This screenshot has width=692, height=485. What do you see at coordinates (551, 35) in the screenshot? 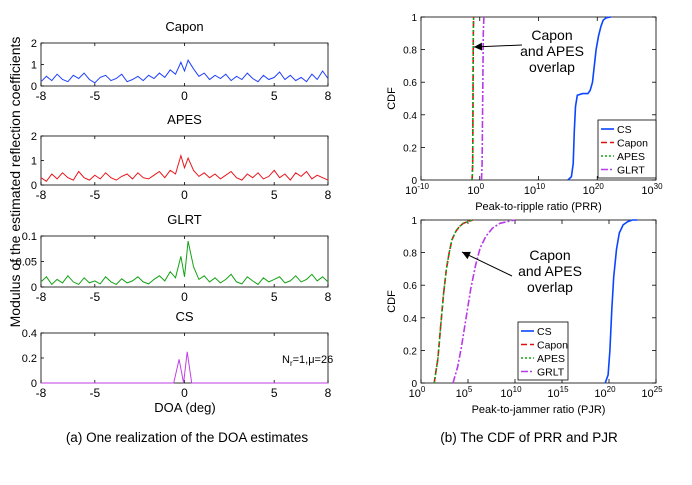
I see `overlap-annotation-line: Capon` at bounding box center [551, 35].